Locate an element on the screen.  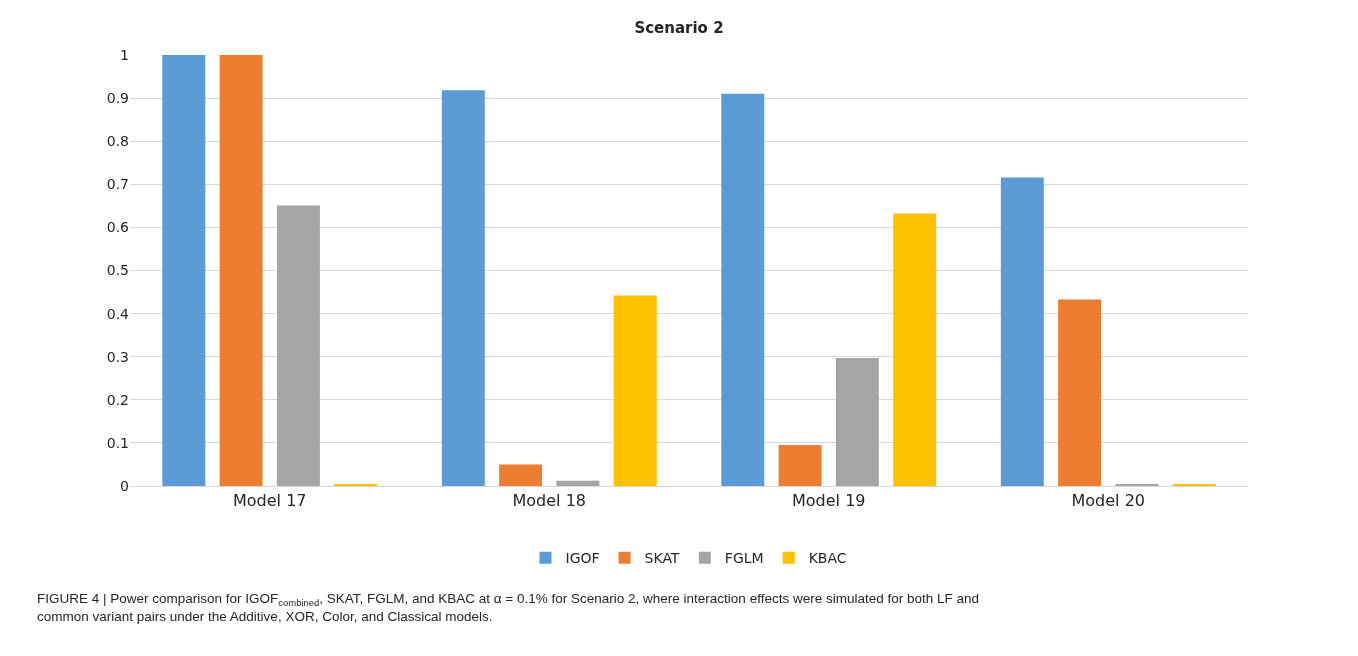
legend-label: KBAC is located at coordinates (827, 558).